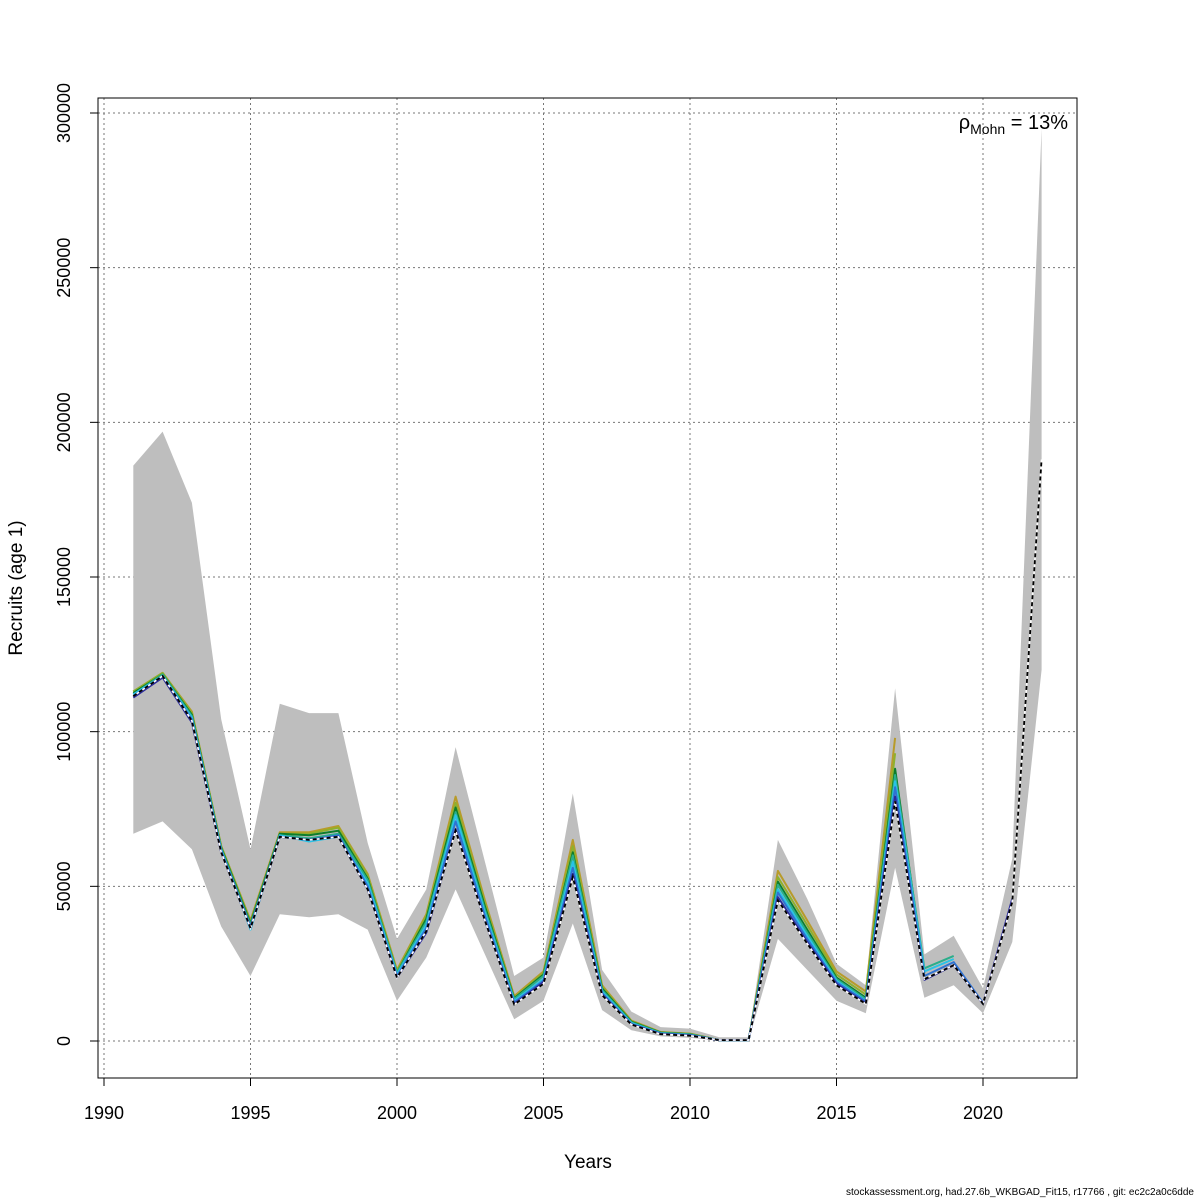 The width and height of the screenshot is (1200, 1200). What do you see at coordinates (64, 732) in the screenshot?
I see `y-tick-label-100000: 100000` at bounding box center [64, 732].